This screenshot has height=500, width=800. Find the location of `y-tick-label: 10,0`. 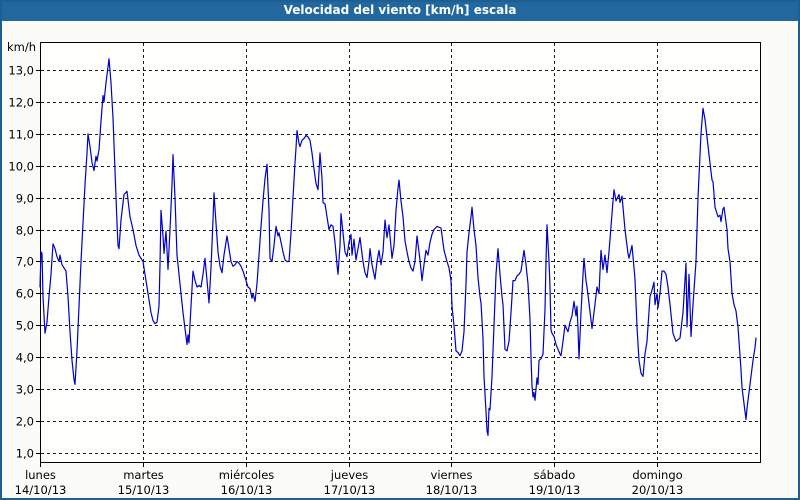

y-tick-label: 10,0 is located at coordinates (21, 167).